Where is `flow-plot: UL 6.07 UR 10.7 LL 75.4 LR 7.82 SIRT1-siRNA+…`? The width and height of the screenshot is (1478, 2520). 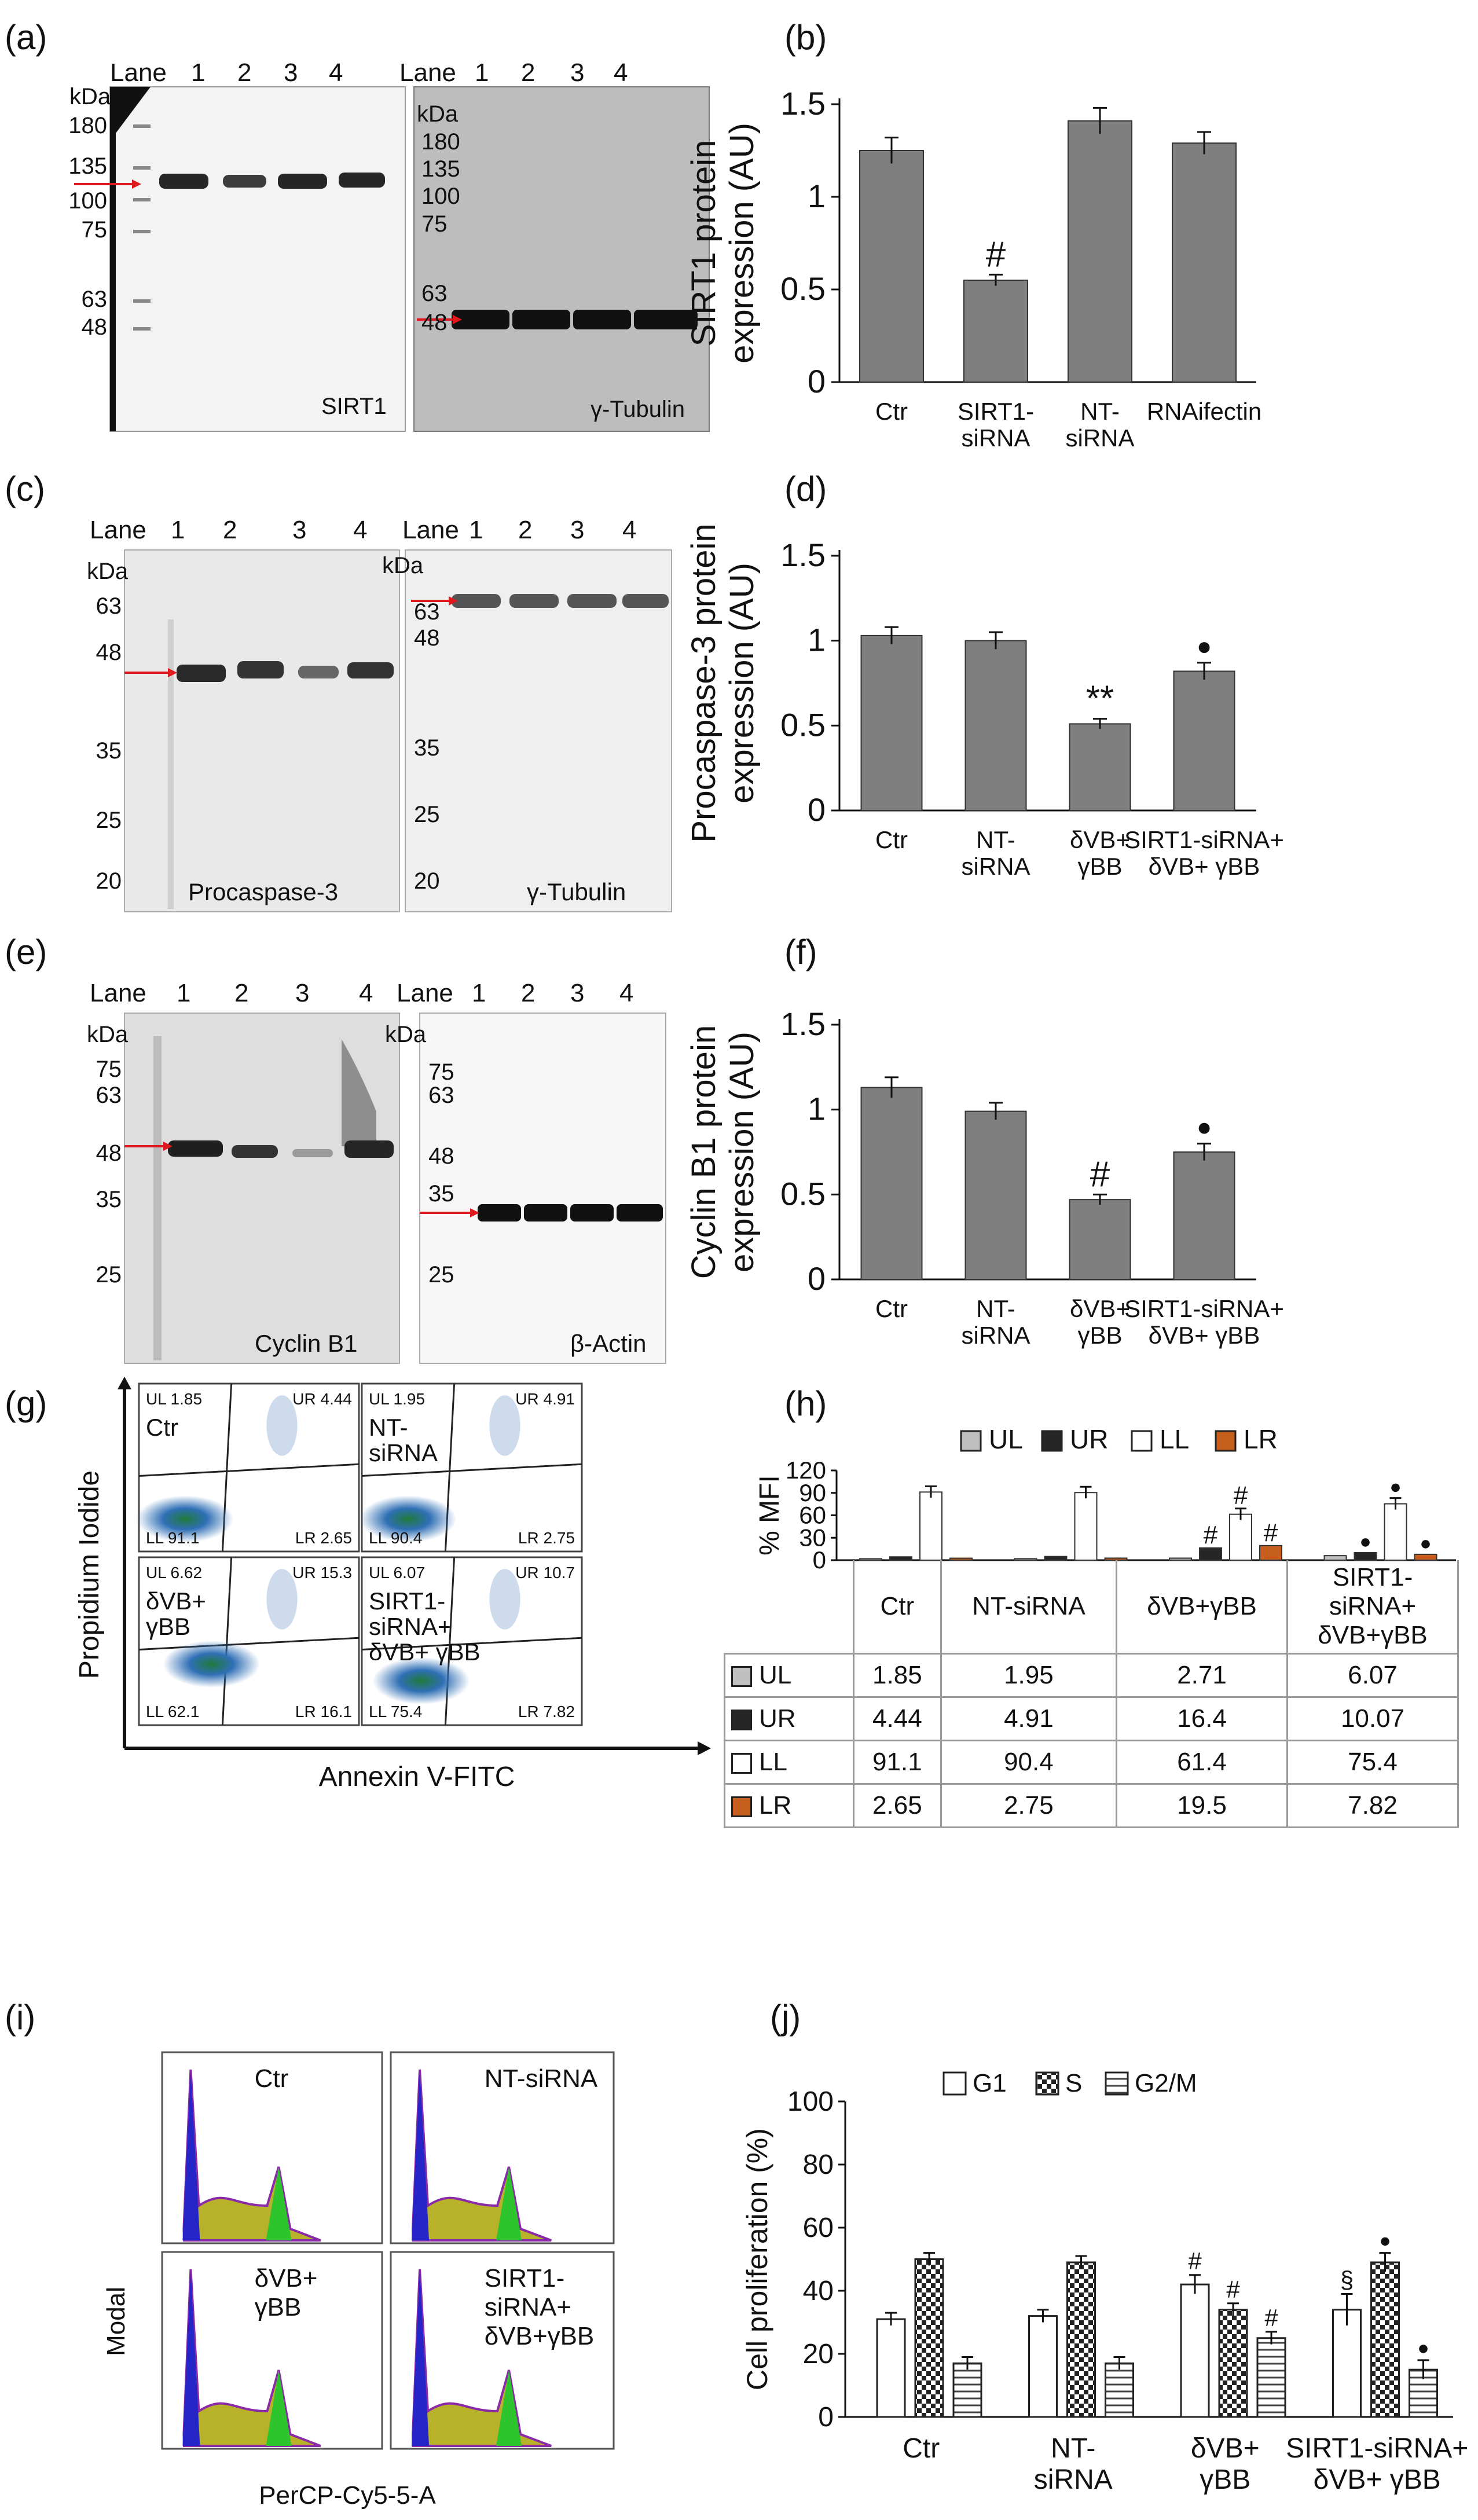
flow-plot: UL 6.07 UR 10.7 LL 75.4 LR 7.82 SIRT1-siRNA+… is located at coordinates (472, 1641).